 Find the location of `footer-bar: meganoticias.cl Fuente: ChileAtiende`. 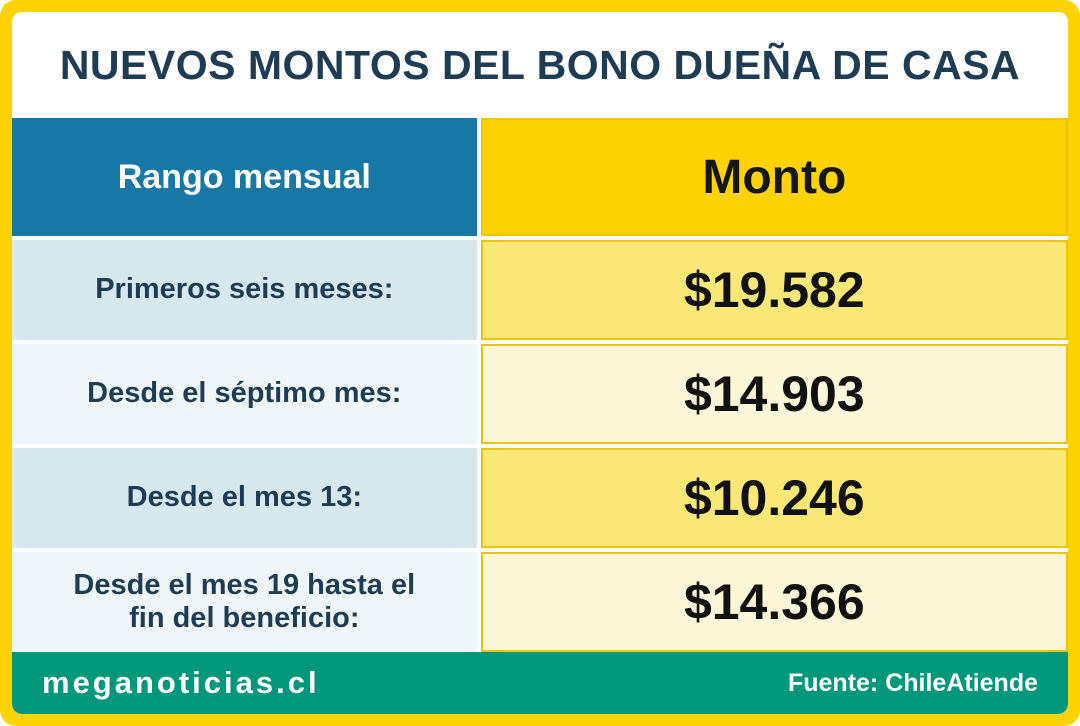

footer-bar: meganoticias.cl Fuente: ChileAtiende is located at coordinates (540, 683).